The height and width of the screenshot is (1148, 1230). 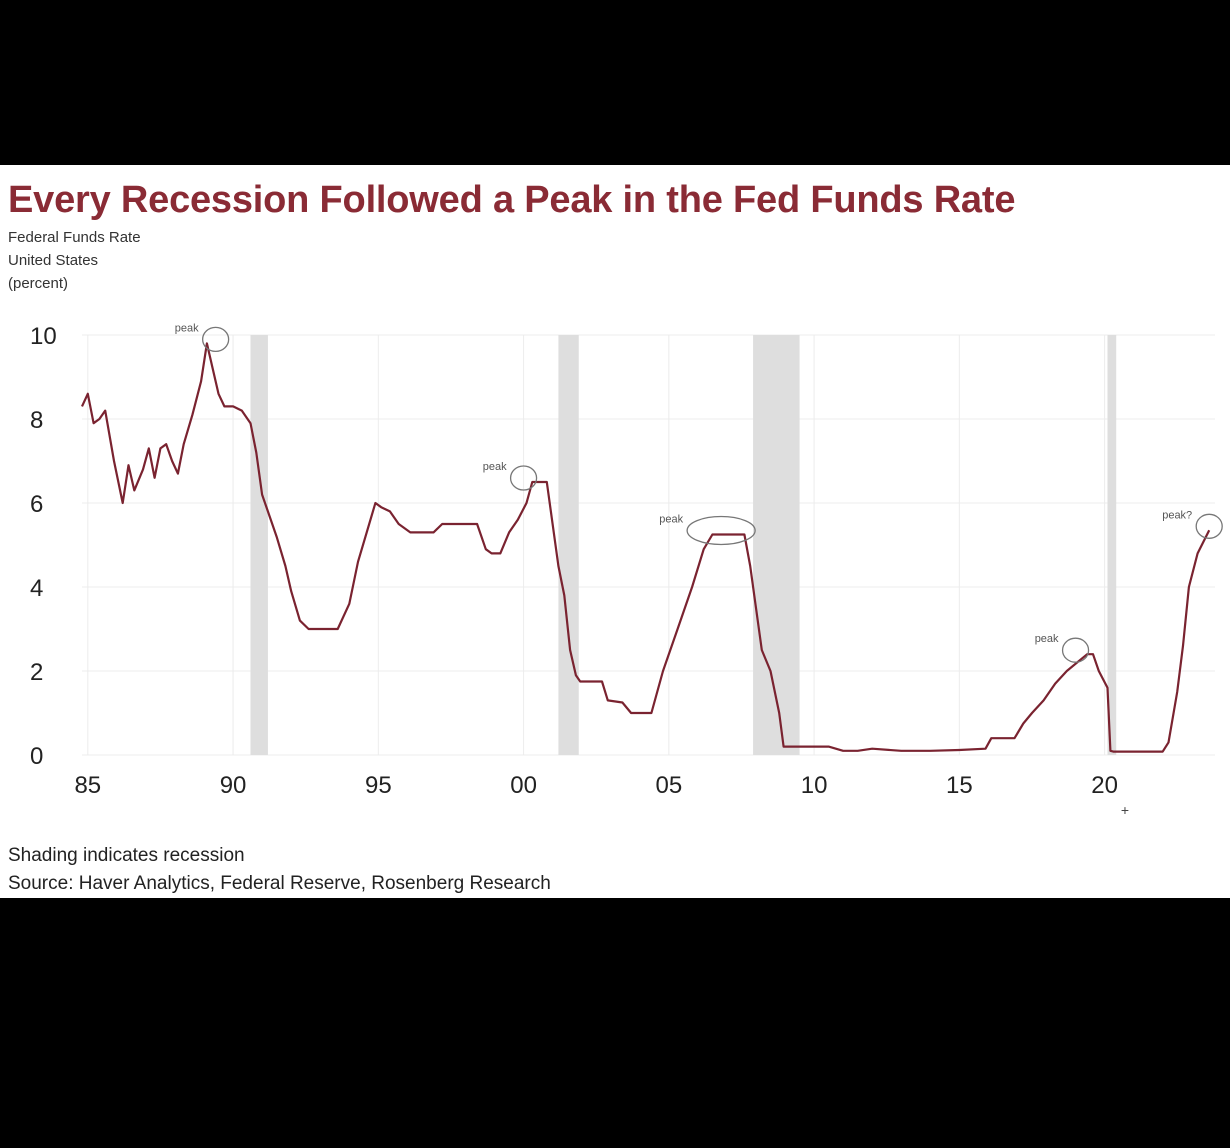 What do you see at coordinates (36, 588) in the screenshot?
I see `y-tick-label: 4` at bounding box center [36, 588].